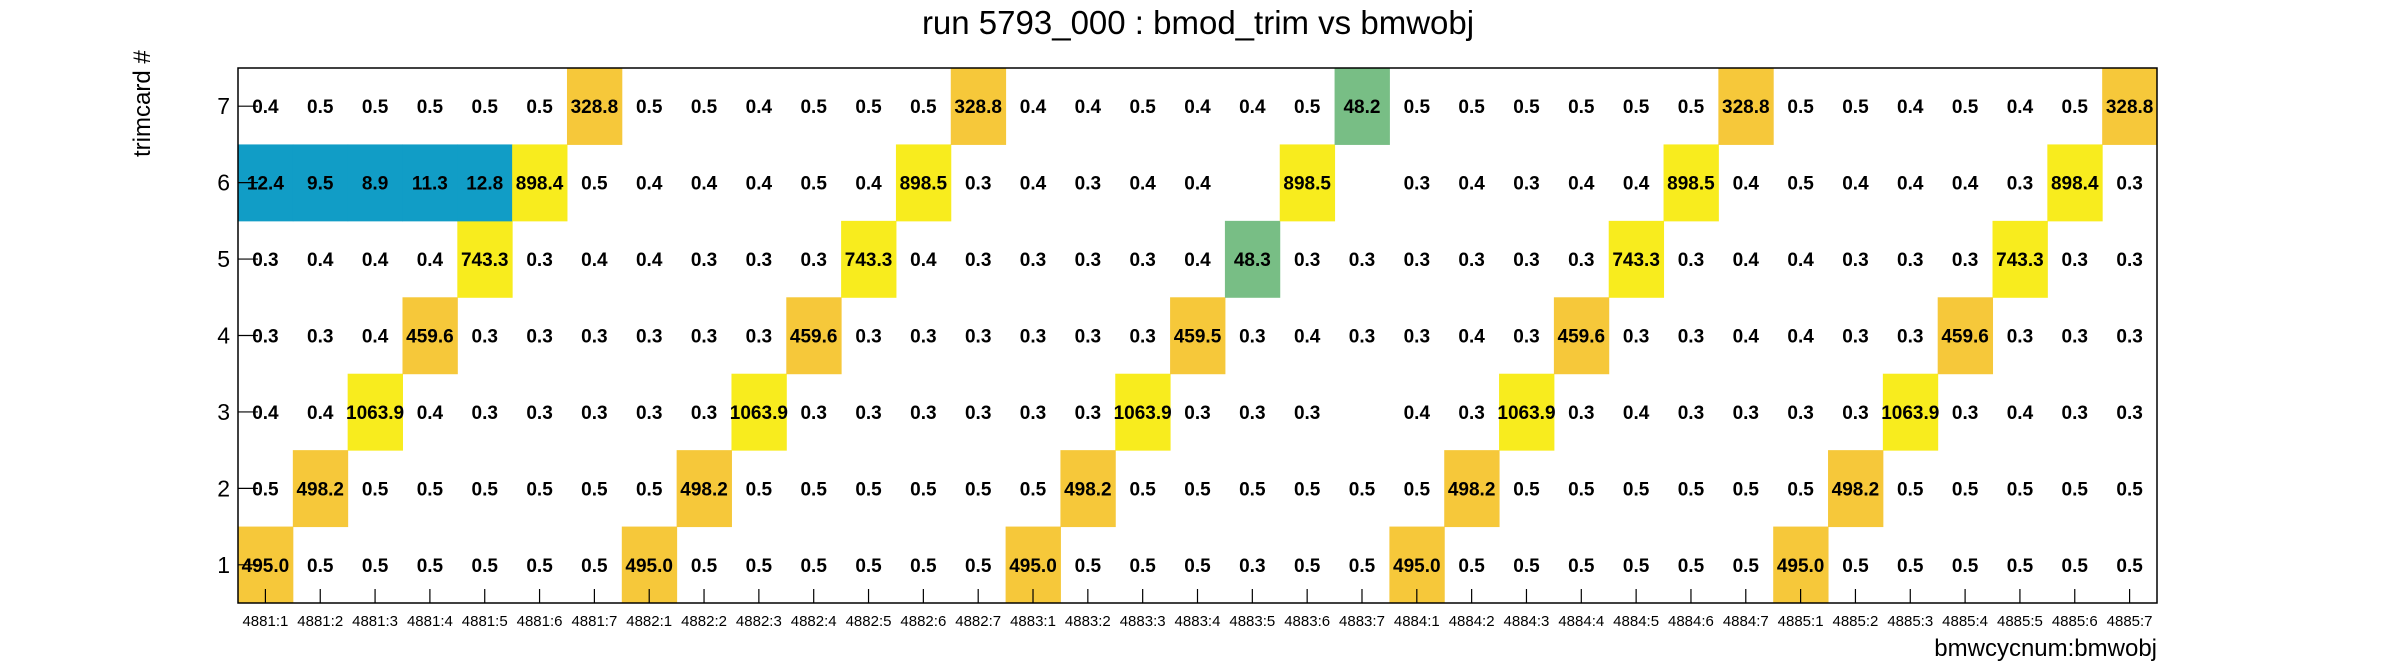 Image resolution: width=2396 pixels, height=672 pixels. I want to click on x-tick-label: 4884:7, so click(1746, 621).